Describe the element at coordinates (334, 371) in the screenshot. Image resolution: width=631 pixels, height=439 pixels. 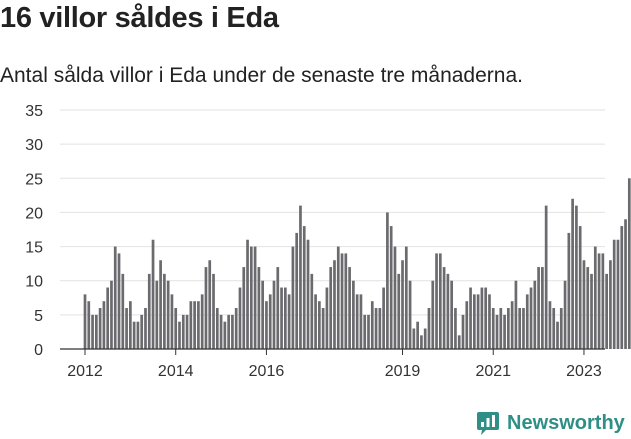
I see `x-axis-labels: 2012201420162019202120232025` at that location.